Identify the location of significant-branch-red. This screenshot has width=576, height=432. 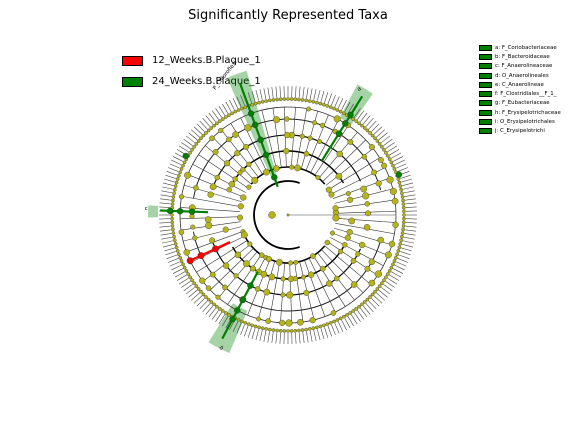
(209, 252).